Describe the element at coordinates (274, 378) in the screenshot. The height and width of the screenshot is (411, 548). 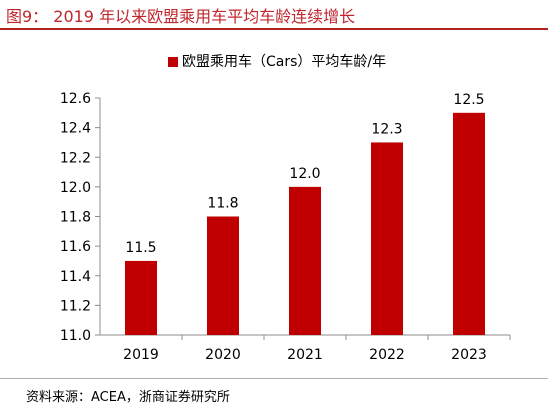
I see `source-divider` at that location.